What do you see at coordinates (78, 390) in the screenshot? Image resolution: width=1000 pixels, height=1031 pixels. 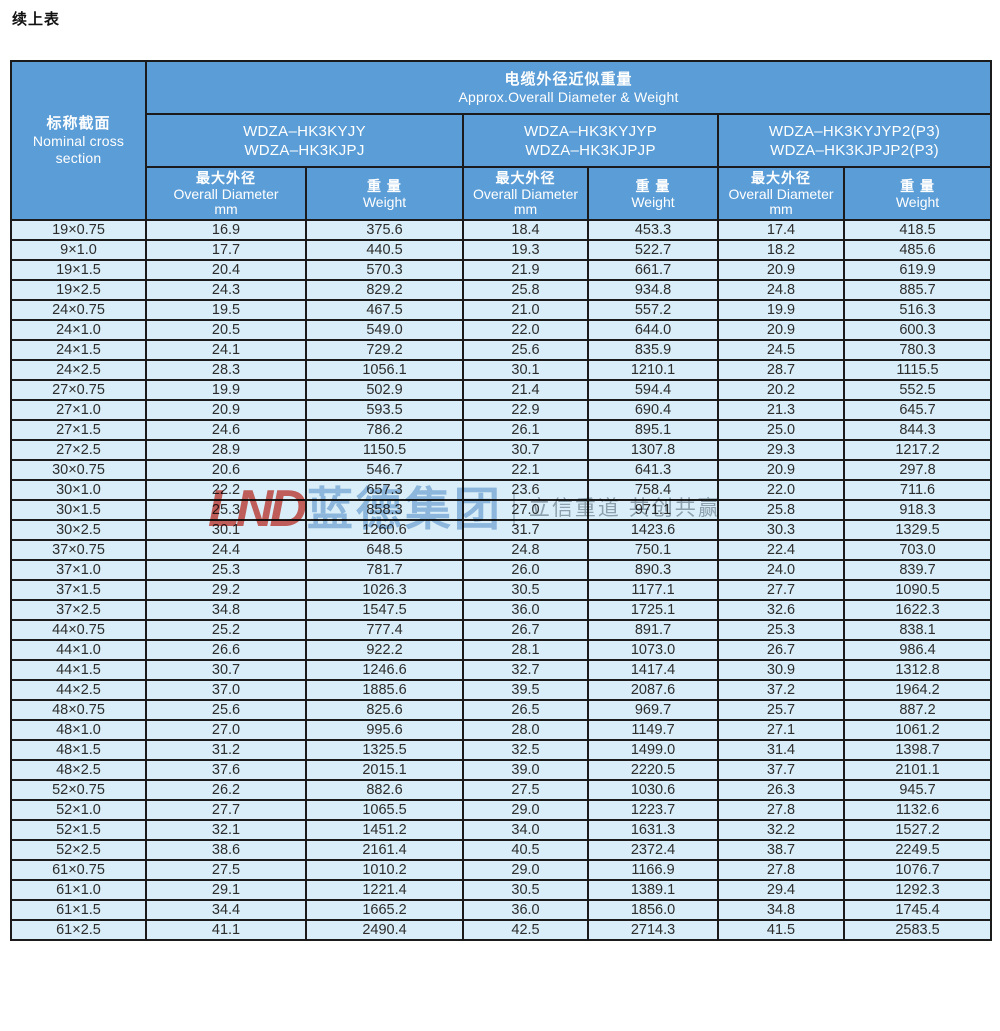 I see `cell-nominal-section: 27×0.75` at bounding box center [78, 390].